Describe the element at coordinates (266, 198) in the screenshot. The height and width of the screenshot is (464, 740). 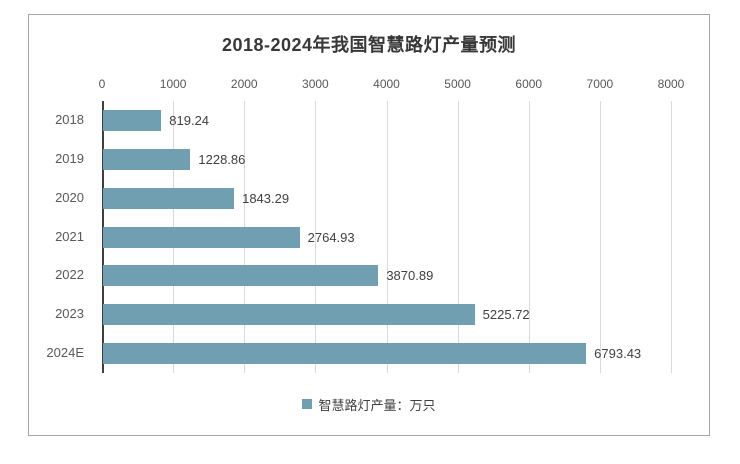
I see `bar-value-label: 1843.29` at that location.